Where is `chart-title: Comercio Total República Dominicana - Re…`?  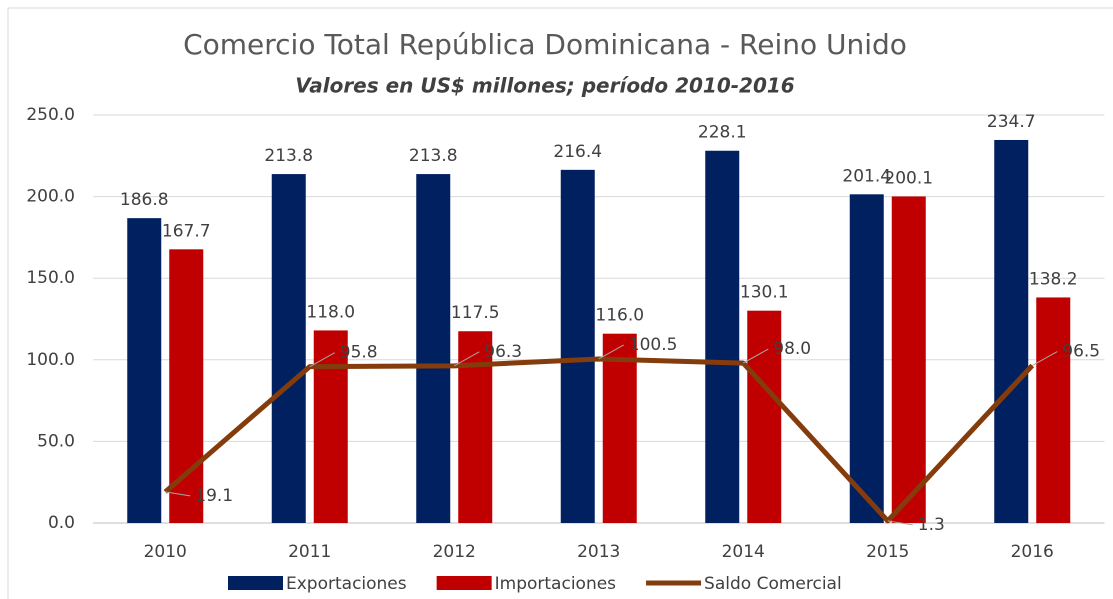
chart-title: Comercio Total República Dominicana - Re… is located at coordinates (545, 44).